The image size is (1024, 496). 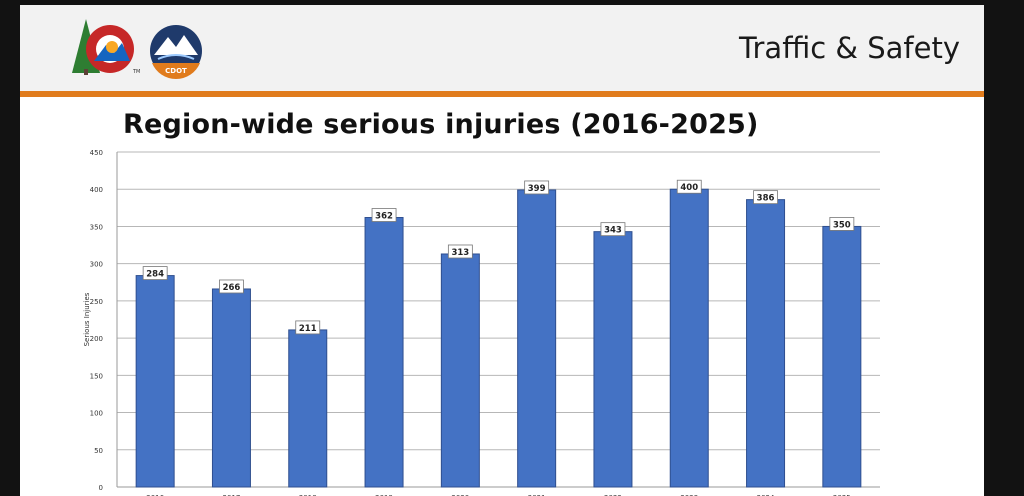 I want to click on y-tick-label: 0, so click(x=101, y=488).